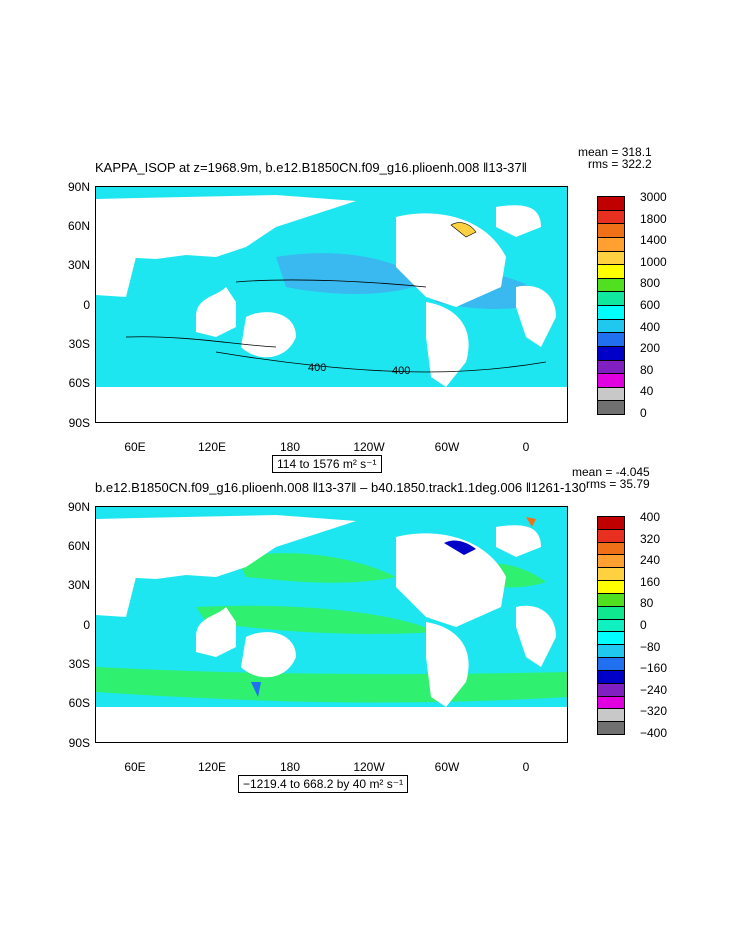  I want to click on lat-label: 30N, so click(78, 585).